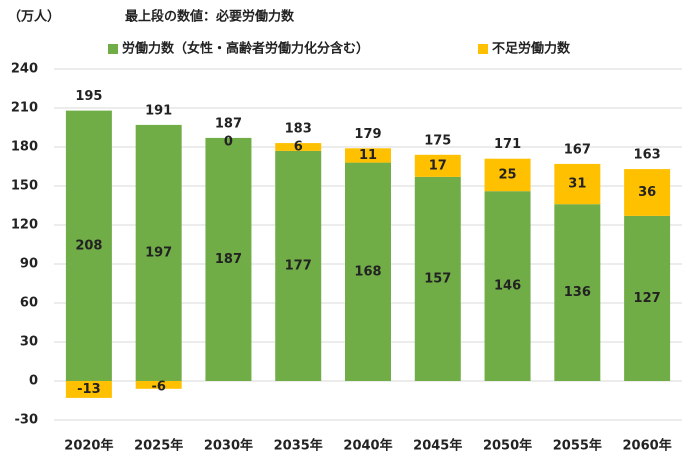 This screenshot has width=691, height=459. What do you see at coordinates (34, 17) in the screenshot?
I see `unit-label: （万人）` at bounding box center [34, 17].